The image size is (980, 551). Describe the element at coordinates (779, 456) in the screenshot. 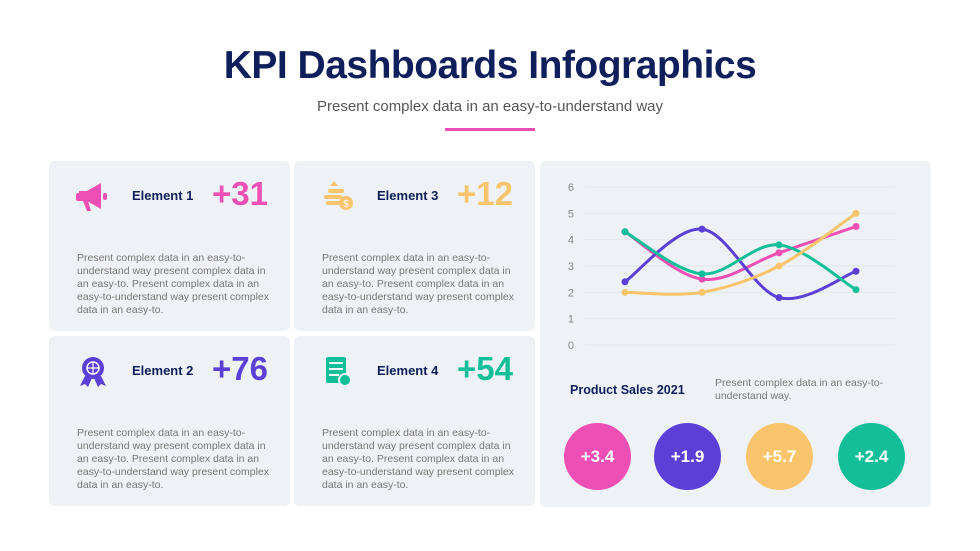

I see `badge-3: +5.7` at that location.